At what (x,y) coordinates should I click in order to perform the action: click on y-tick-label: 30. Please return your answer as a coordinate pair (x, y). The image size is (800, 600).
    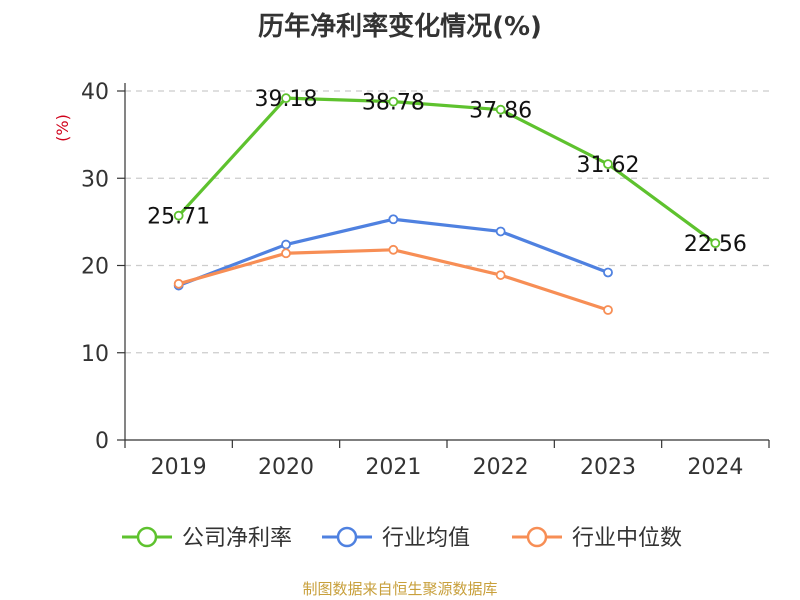
    Looking at the image, I should click on (95, 179).